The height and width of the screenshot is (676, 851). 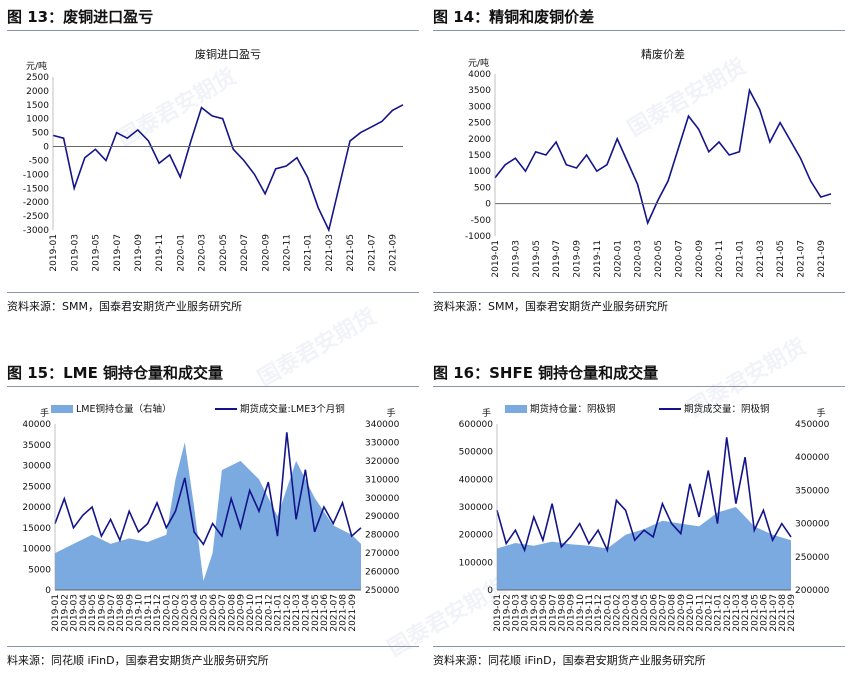 I want to click on y2-tick-label: 340000, so click(x=382, y=425).